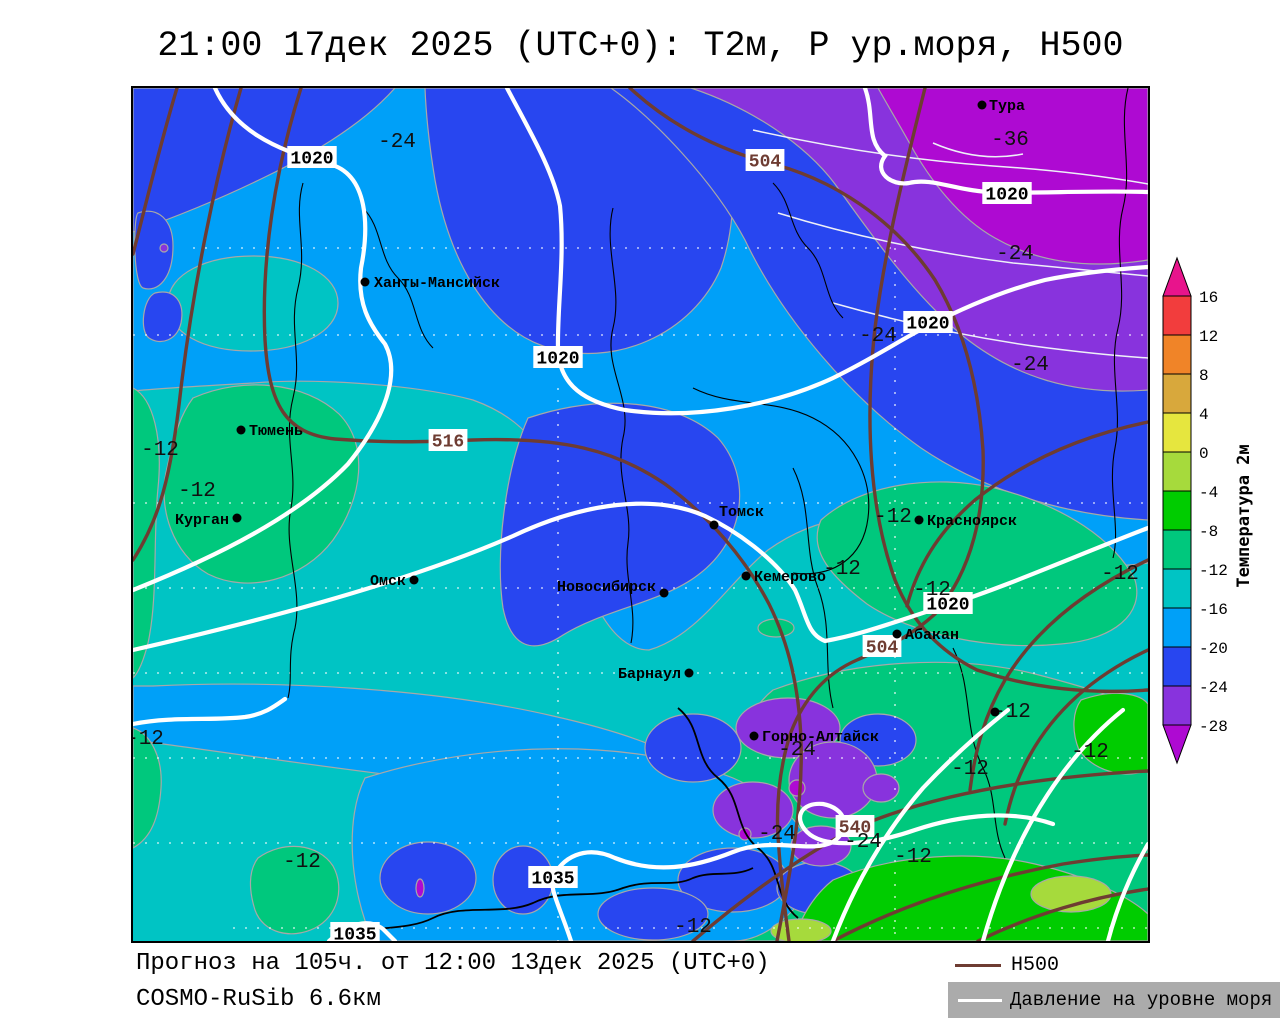 The width and height of the screenshot is (1280, 1024). Describe the element at coordinates (790, 577) in the screenshot. I see `city-label: Кемерово` at that location.